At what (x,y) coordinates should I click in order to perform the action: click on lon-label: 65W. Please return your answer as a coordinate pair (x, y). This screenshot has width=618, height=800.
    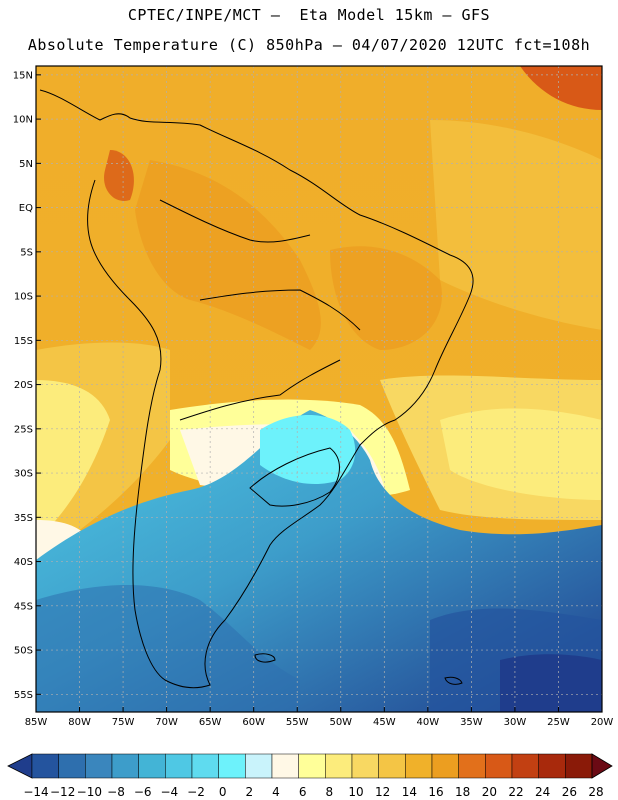
    Looking at the image, I should click on (210, 722).